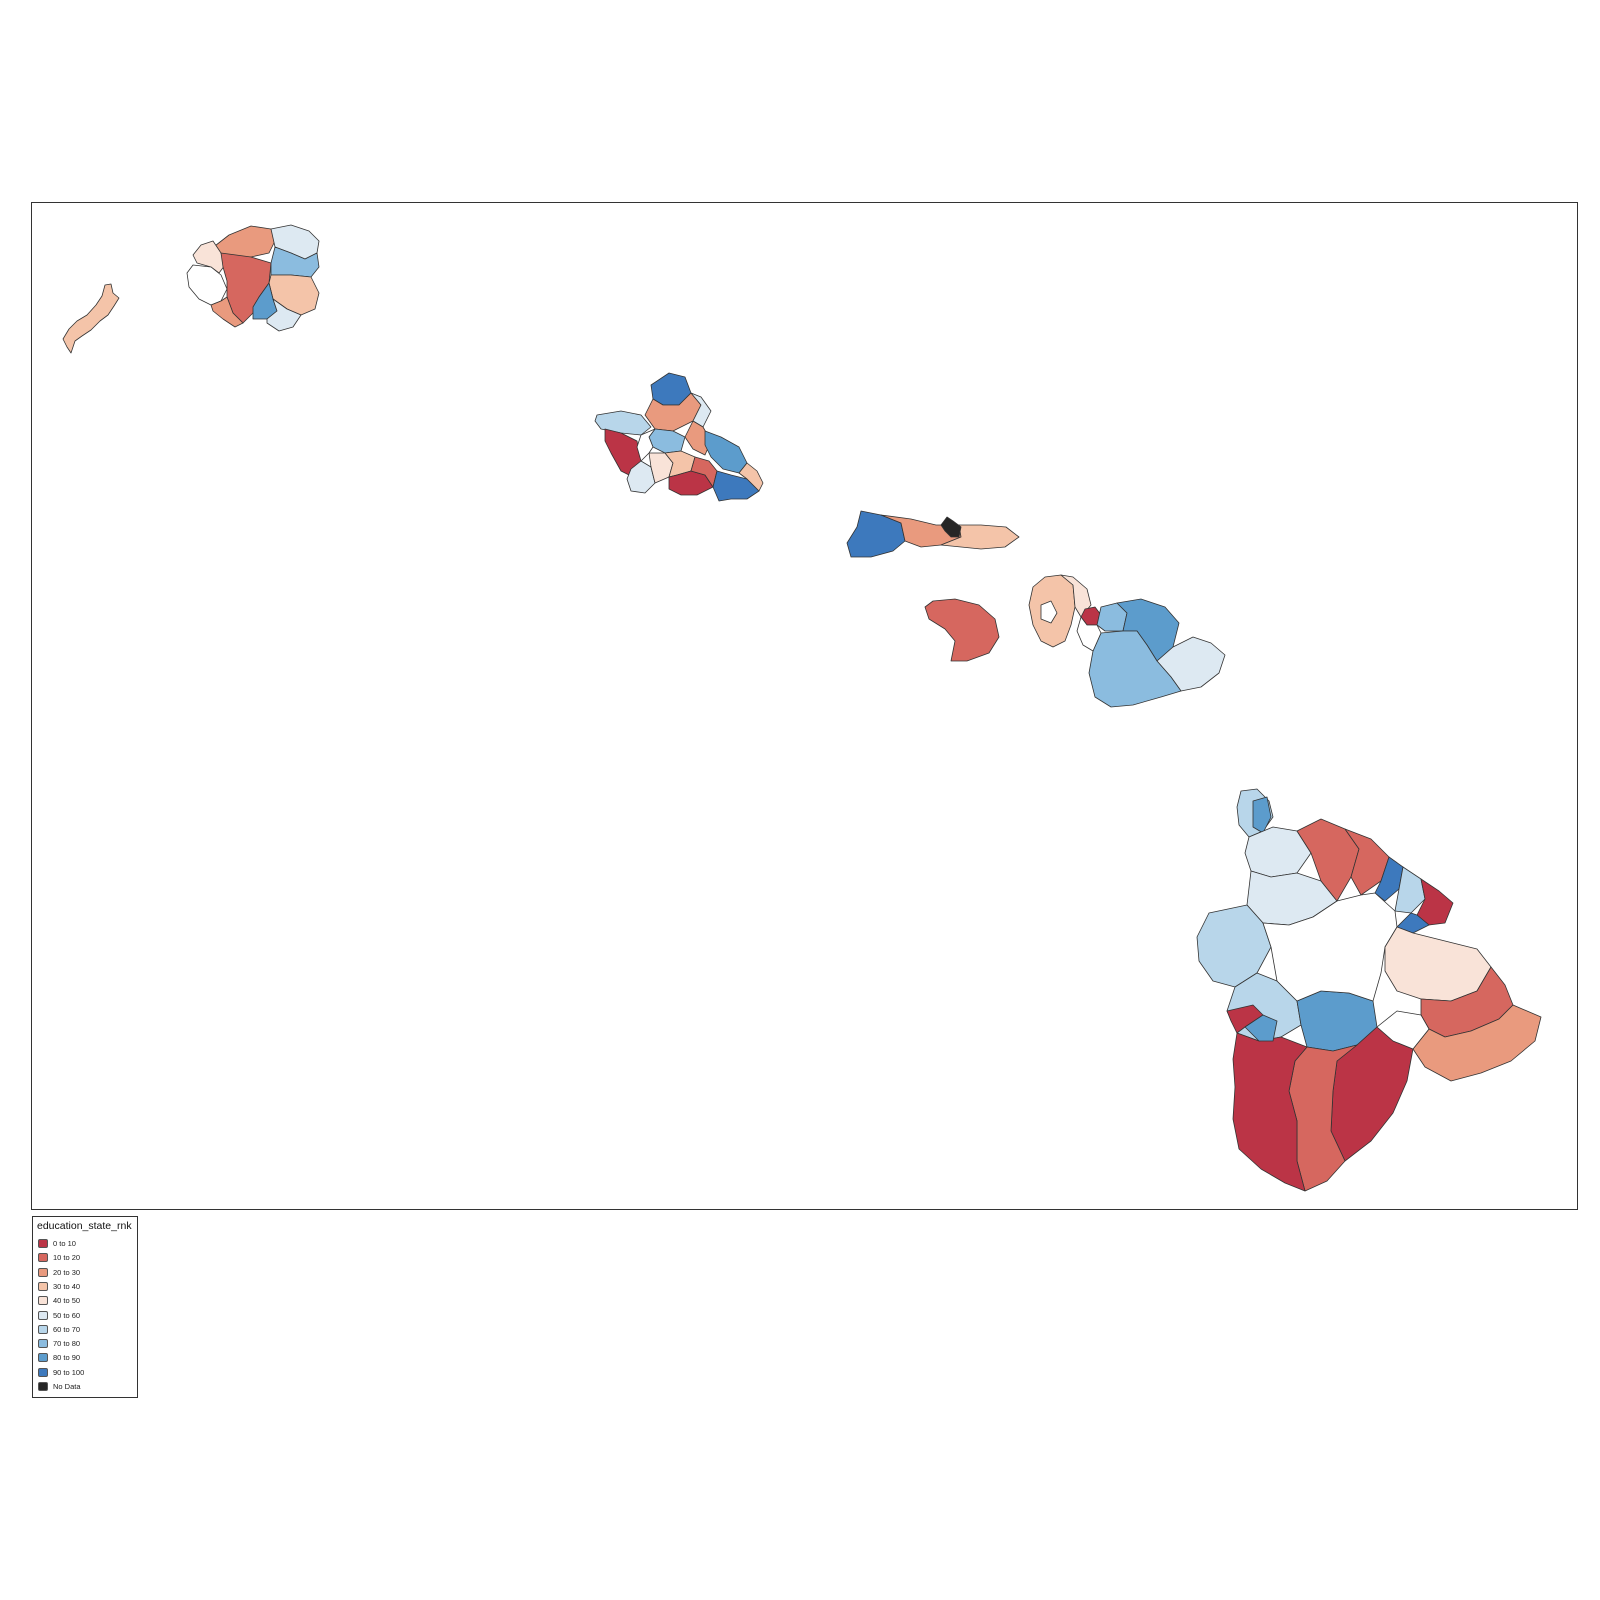 The height and width of the screenshot is (1600, 1600). What do you see at coordinates (1438, 964) in the screenshot?
I see `region-hawaii-hilo` at bounding box center [1438, 964].